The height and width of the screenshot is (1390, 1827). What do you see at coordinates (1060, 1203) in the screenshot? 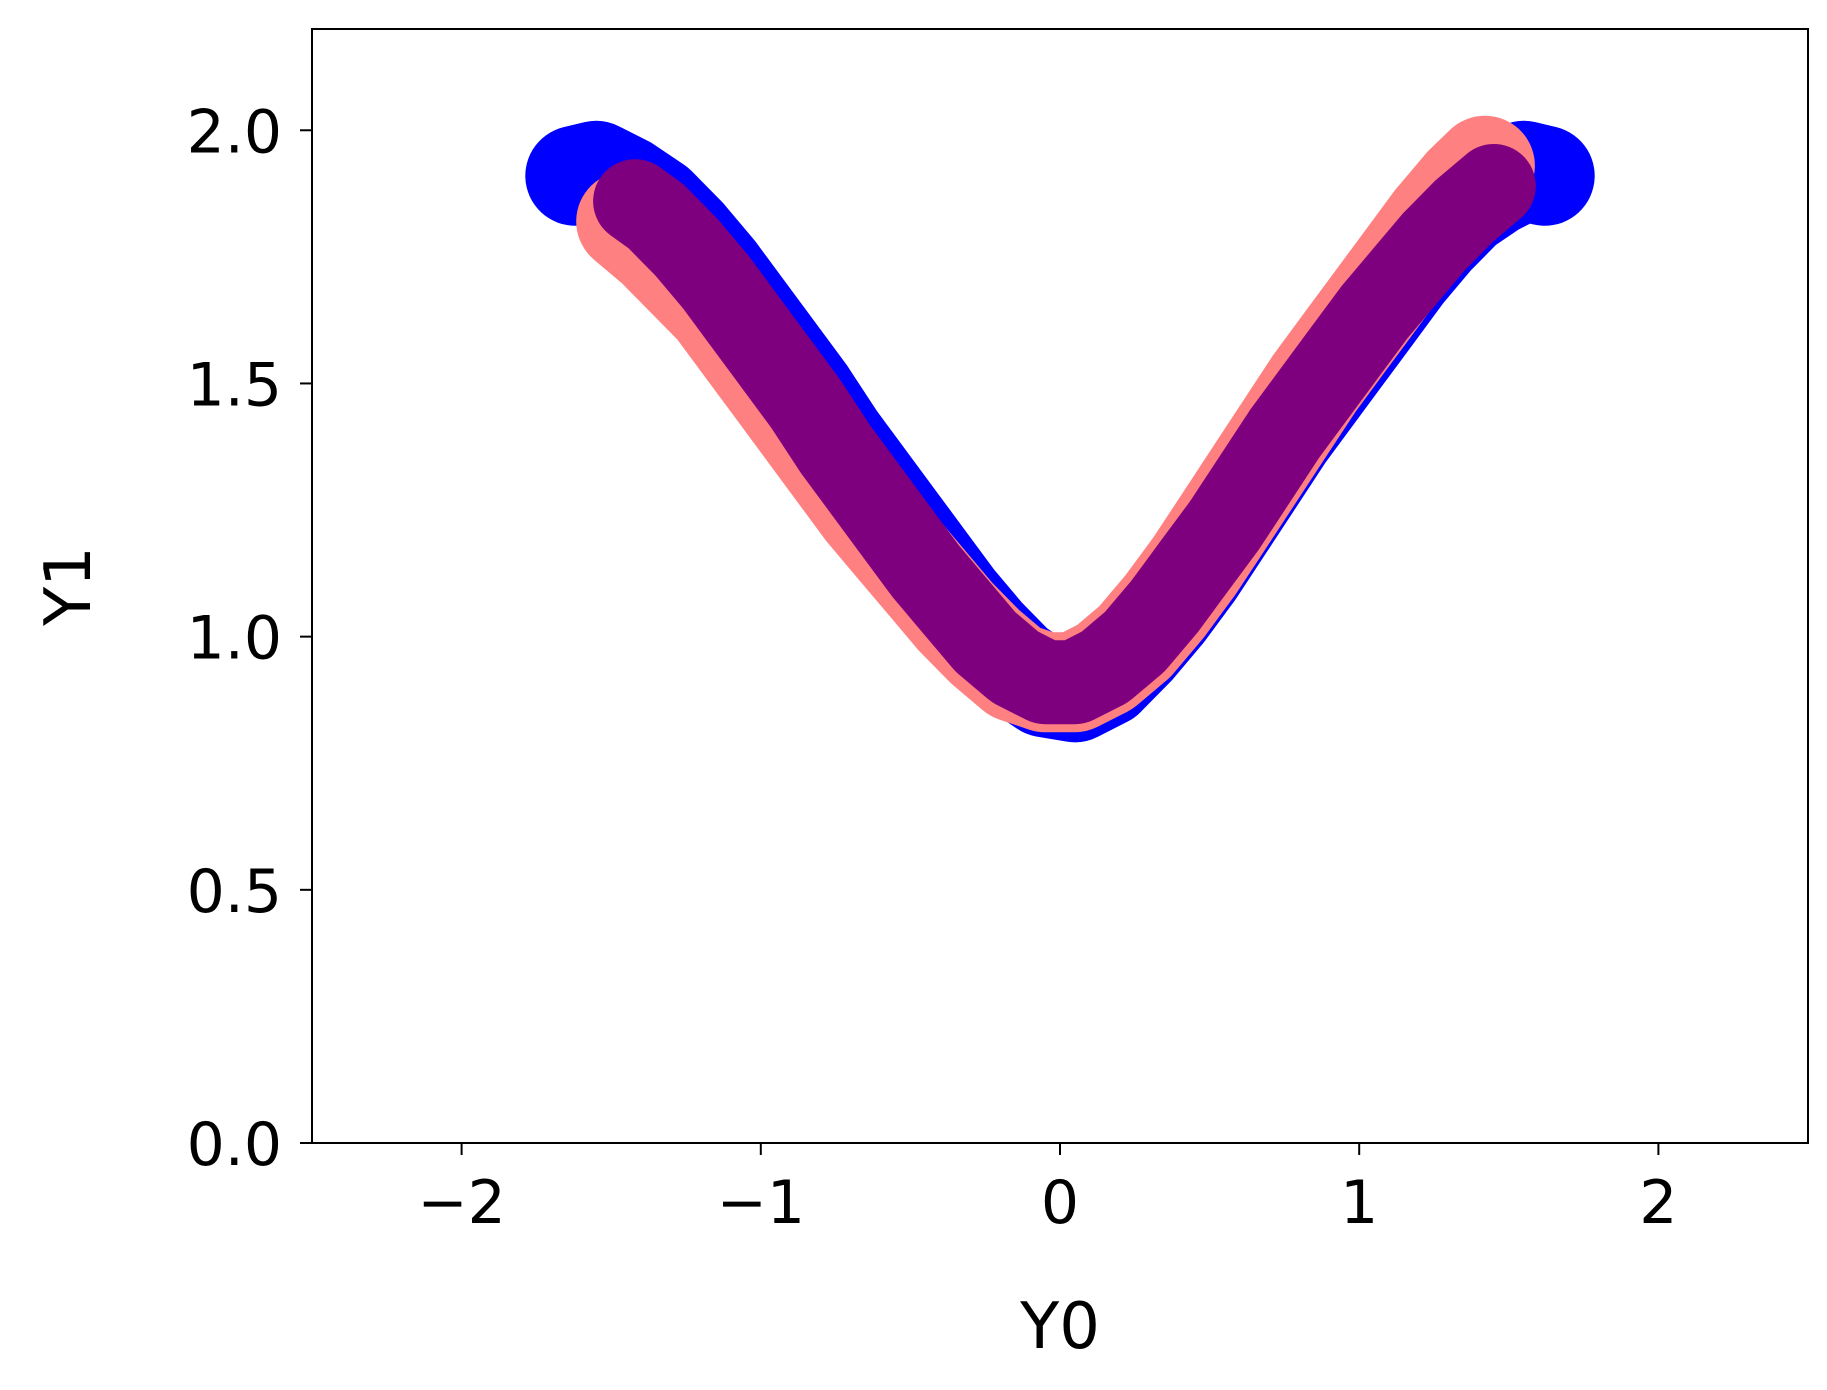
I see `x-tick-label: 0` at bounding box center [1060, 1203].